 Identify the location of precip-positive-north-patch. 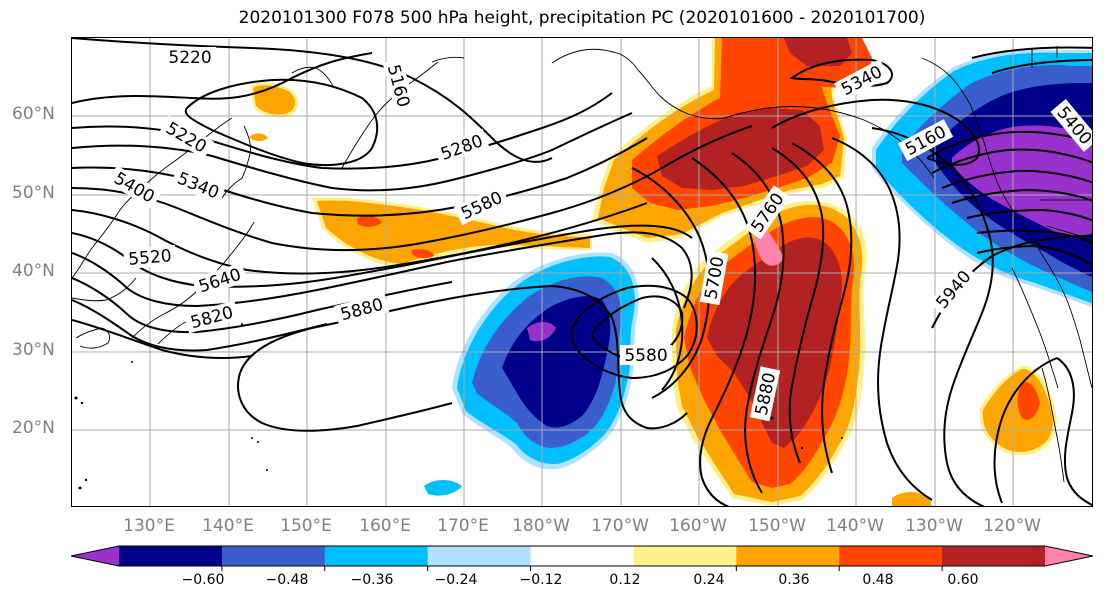
(819, 63).